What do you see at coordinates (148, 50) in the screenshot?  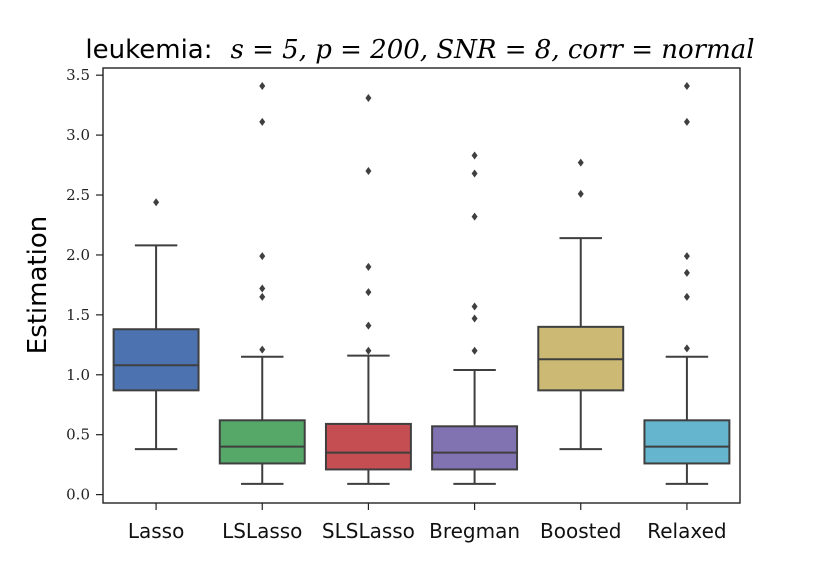 I see `chart-title-prefix: leukemia:` at bounding box center [148, 50].